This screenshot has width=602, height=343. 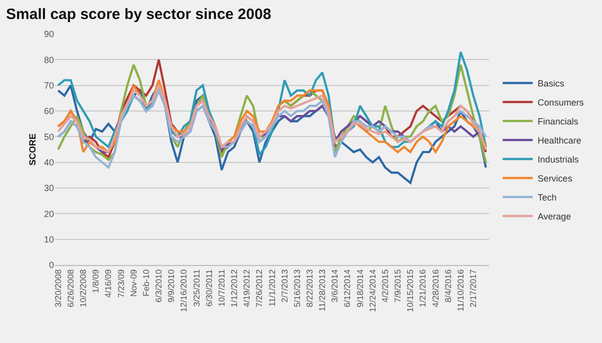 What do you see at coordinates (70, 288) in the screenshot?
I see `x-tick-label: 6/26/2008` at bounding box center [70, 288].